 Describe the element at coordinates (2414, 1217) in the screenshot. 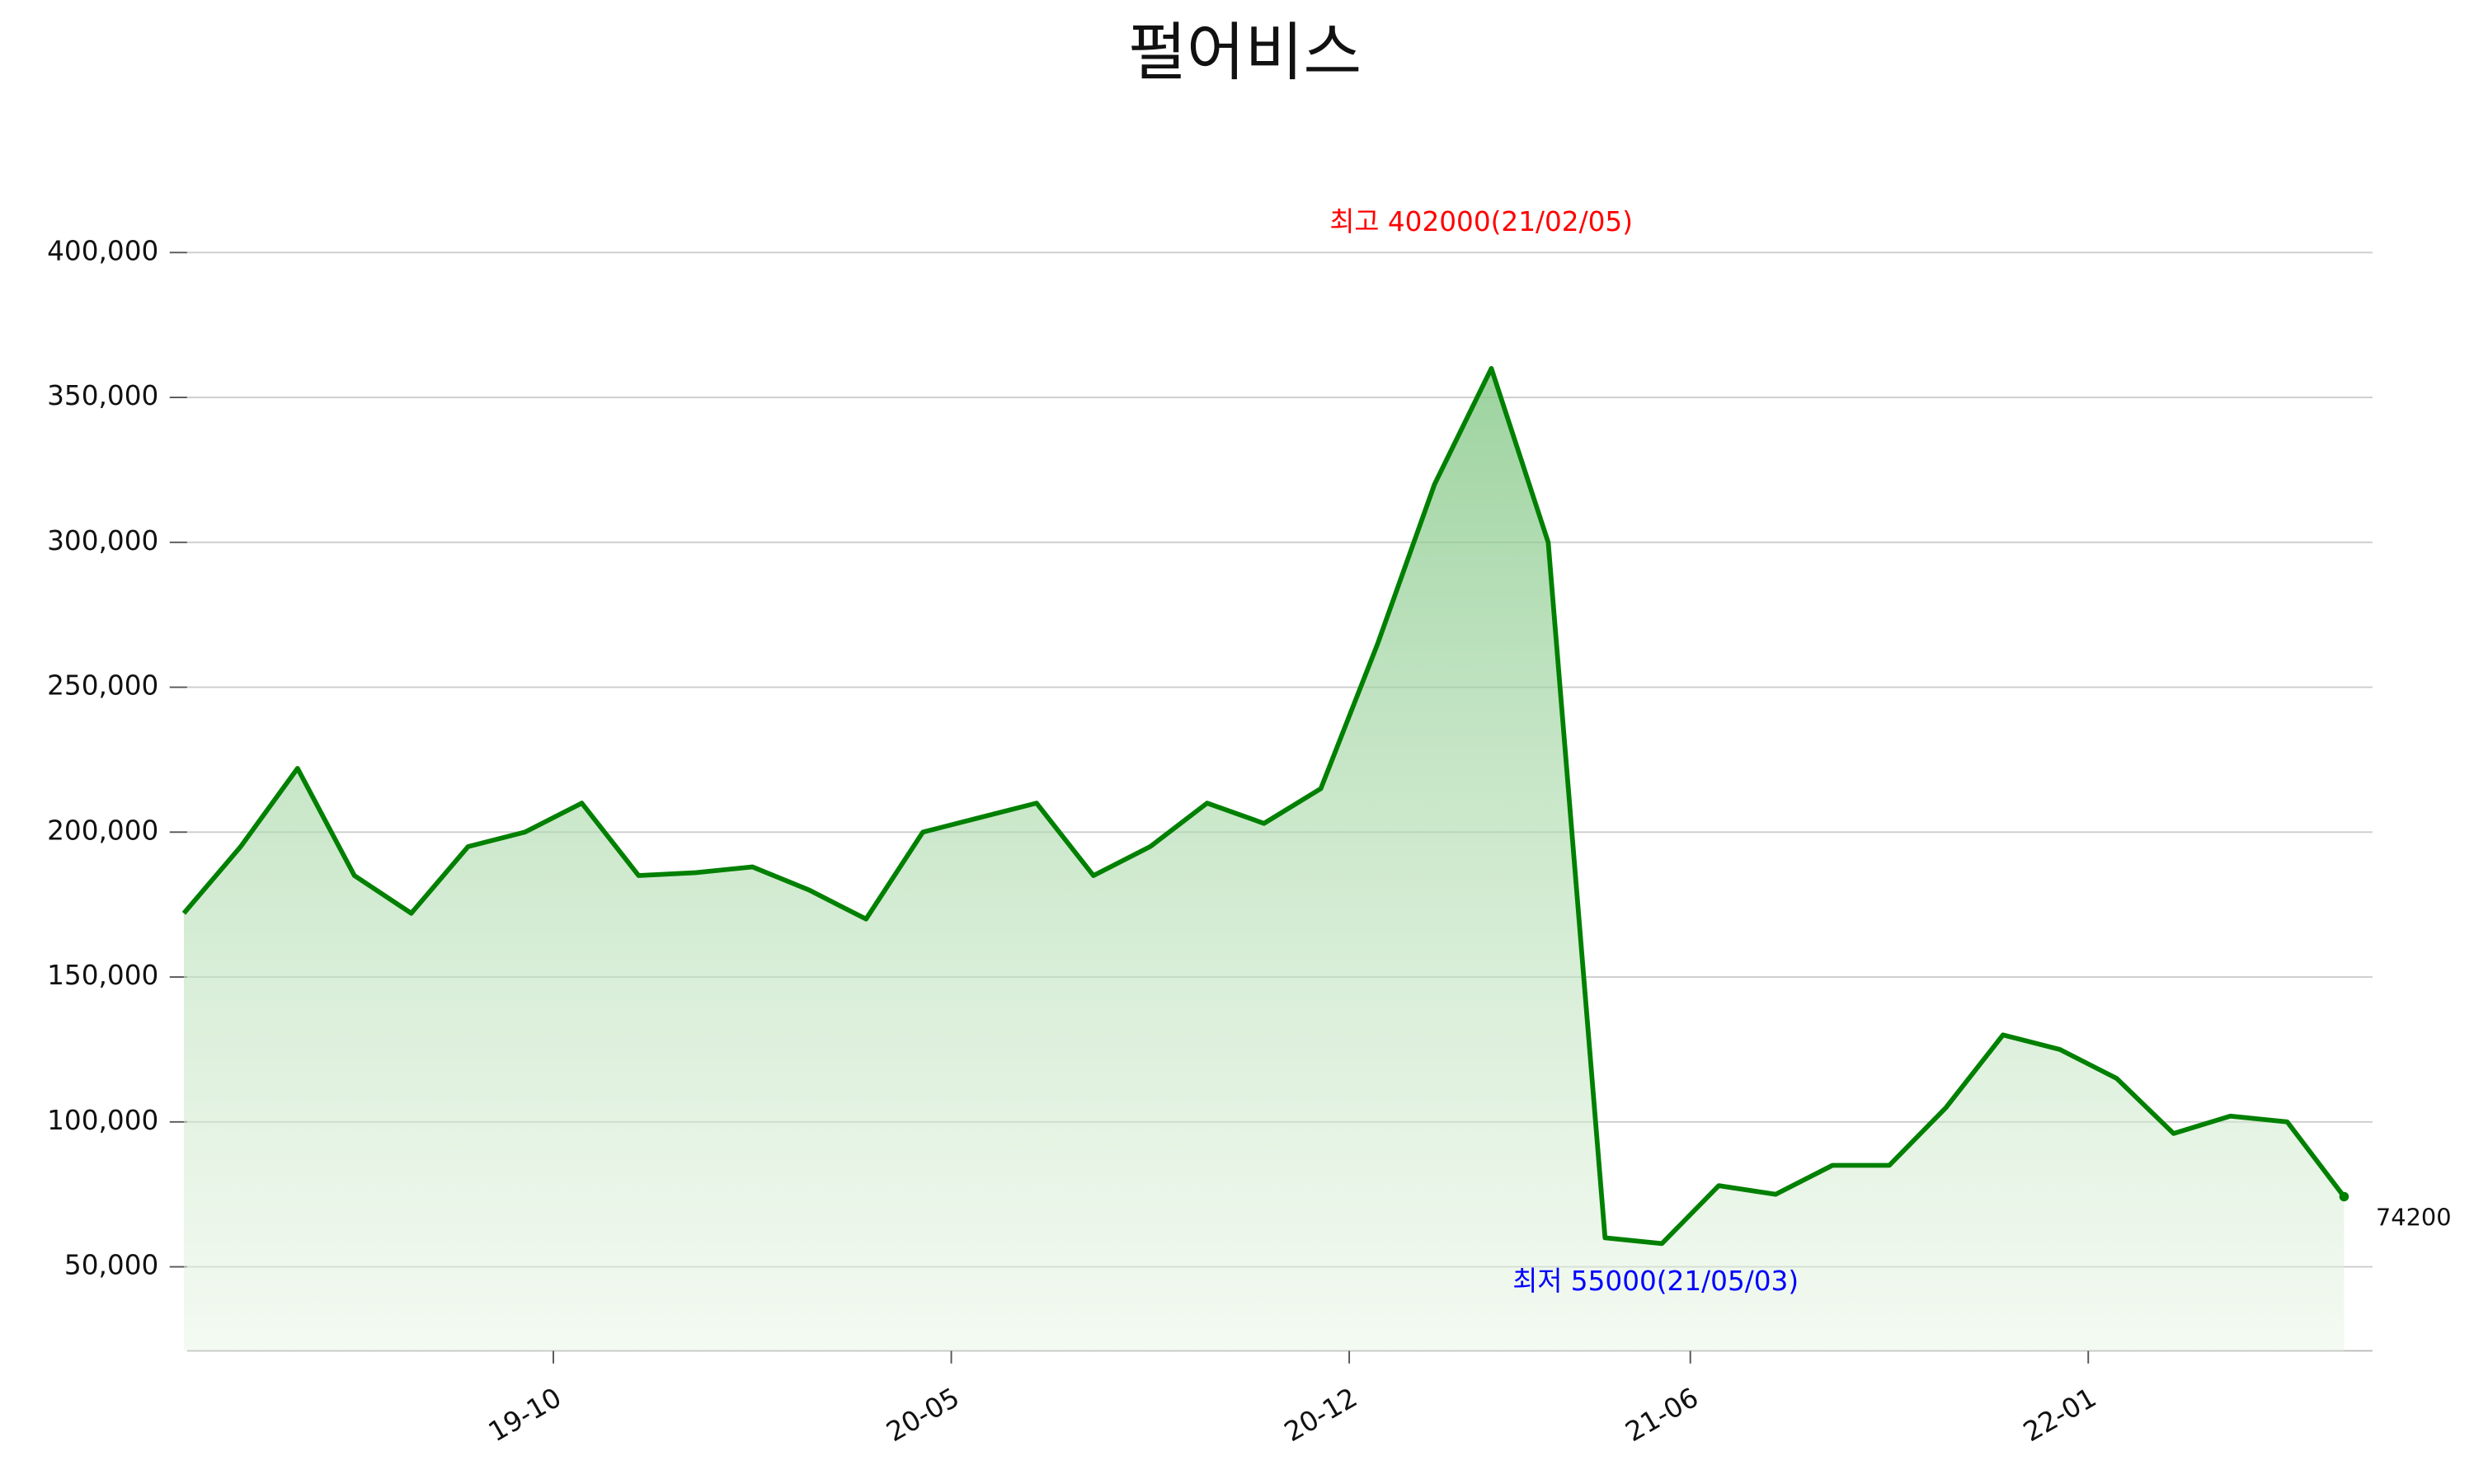

I see `end-label: 74200` at that location.